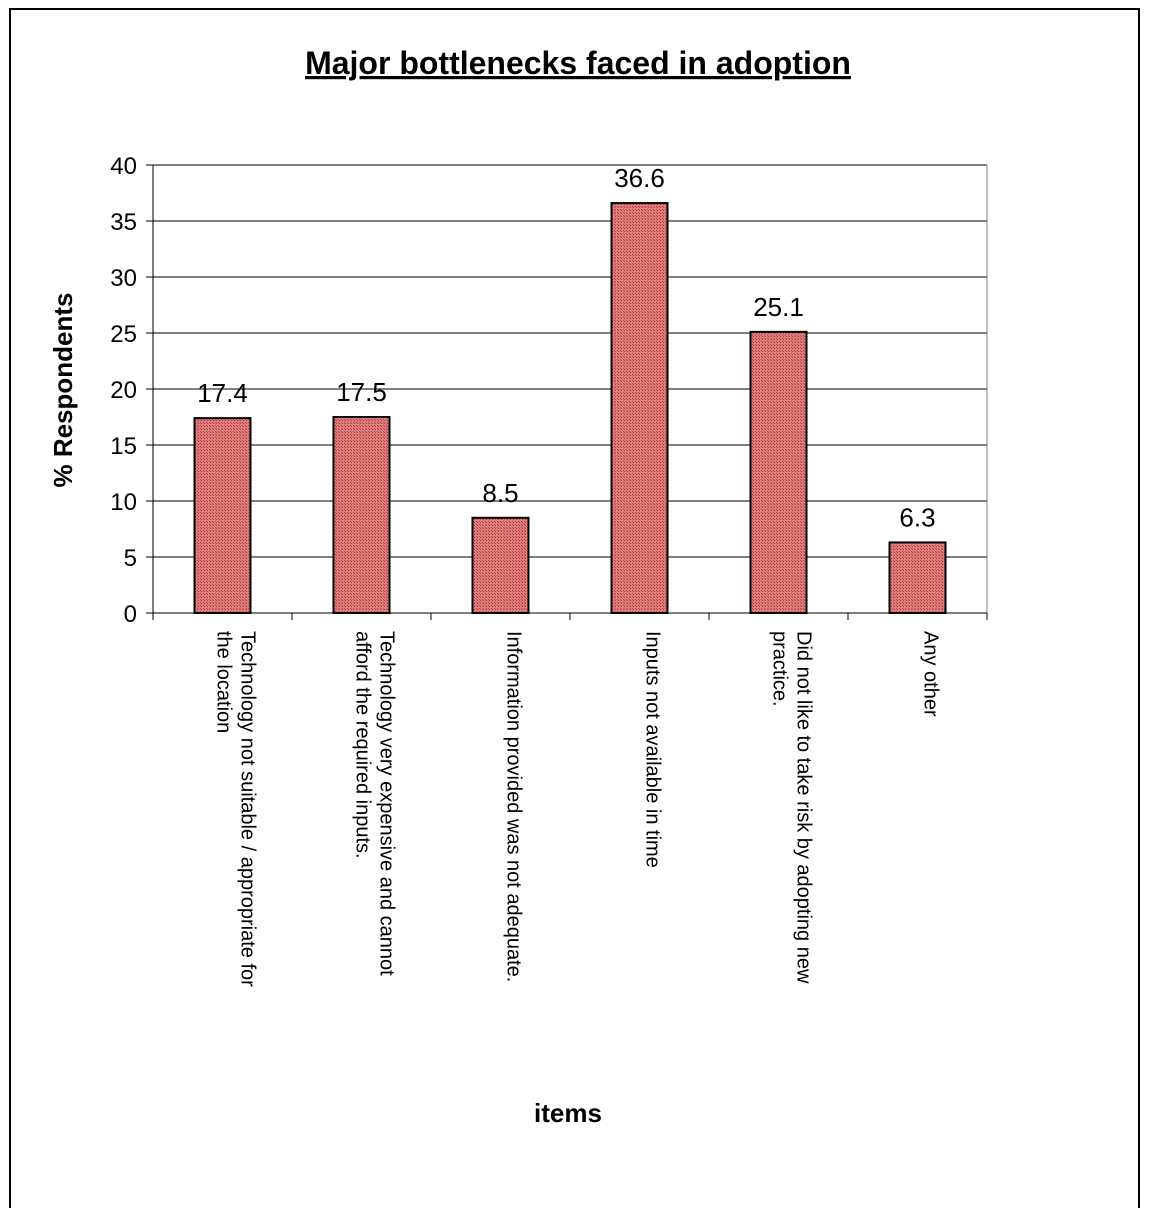 The width and height of the screenshot is (1149, 1208). I want to click on y-axis-title: % Respondents, so click(63, 389).